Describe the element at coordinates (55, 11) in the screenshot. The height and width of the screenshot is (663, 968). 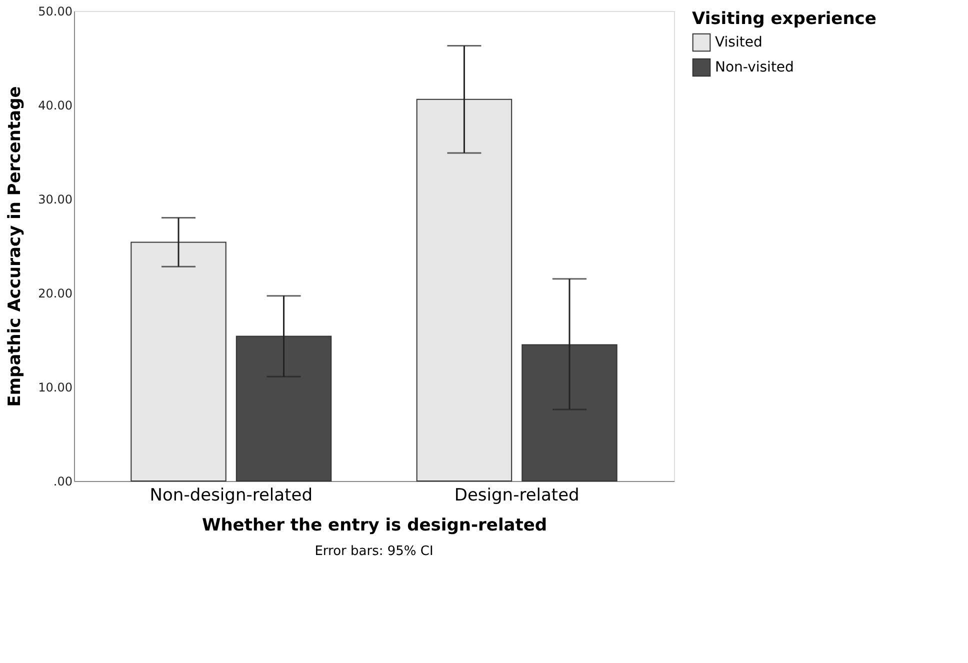
I see `y-tick-label: 50.00` at that location.